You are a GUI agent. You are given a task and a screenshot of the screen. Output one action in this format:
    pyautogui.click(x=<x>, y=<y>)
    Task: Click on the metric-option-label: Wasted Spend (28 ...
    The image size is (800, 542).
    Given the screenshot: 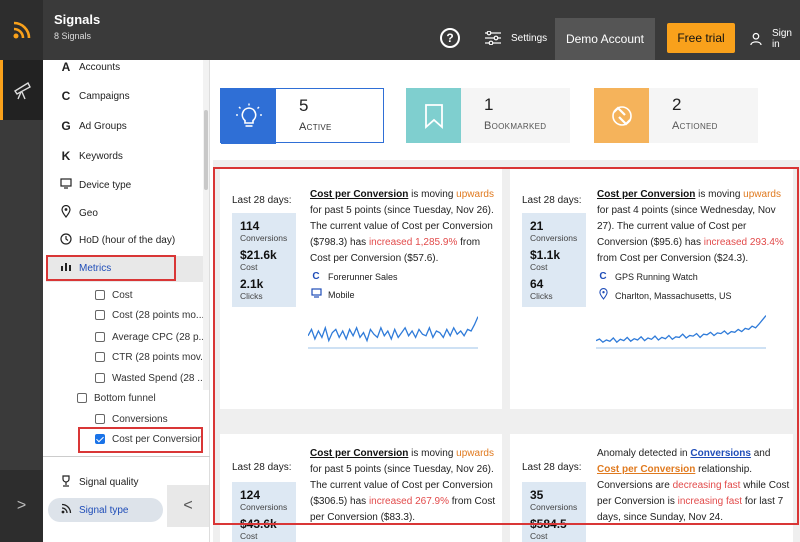 What is the action you would take?
    pyautogui.click(x=159, y=378)
    